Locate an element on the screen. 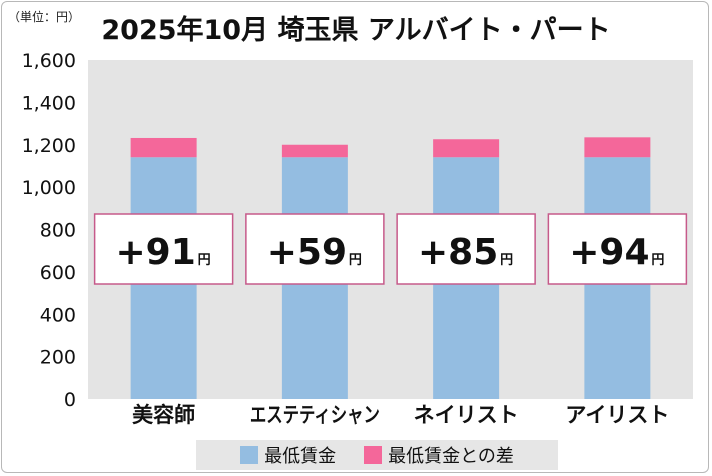 This screenshot has width=712, height=476. y-tick-label: 1,000 is located at coordinates (49, 188).